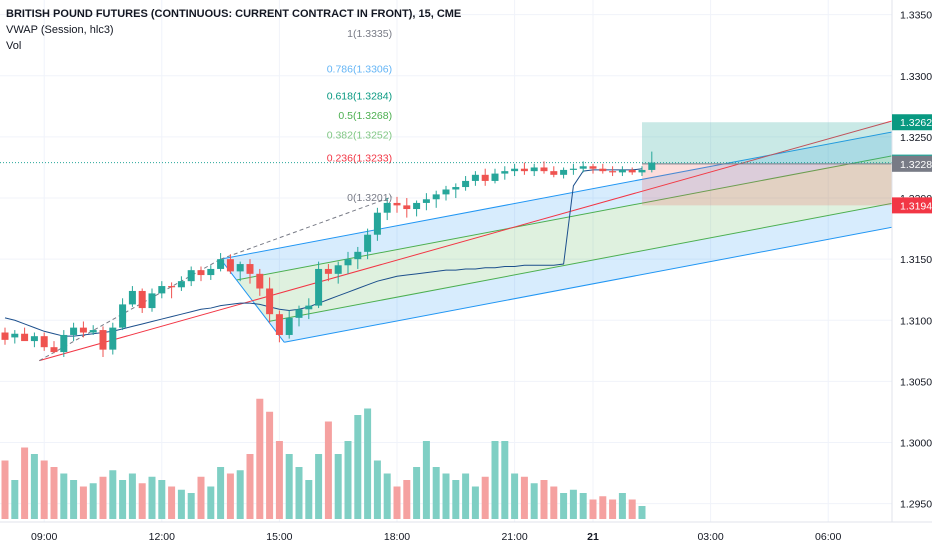 The height and width of the screenshot is (550, 932). What do you see at coordinates (14, 46) in the screenshot?
I see `volume-legend: Vol` at bounding box center [14, 46].